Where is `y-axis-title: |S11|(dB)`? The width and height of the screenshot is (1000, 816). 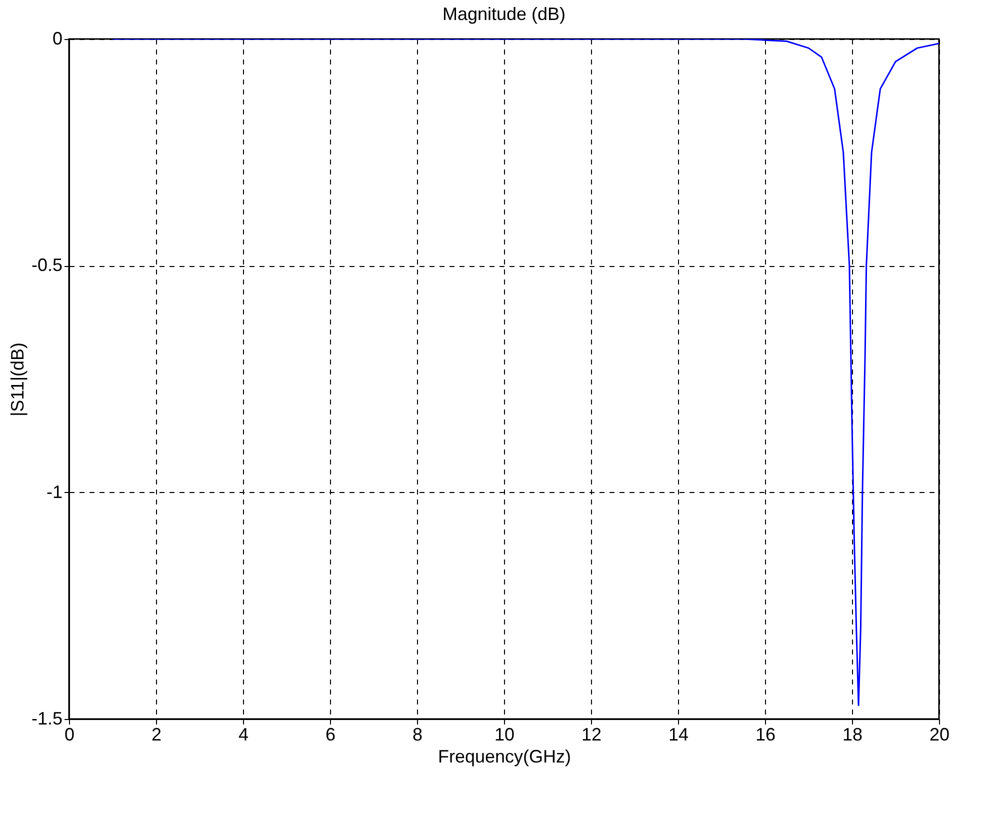 y-axis-title: |S11|(dB) is located at coordinates (17, 379).